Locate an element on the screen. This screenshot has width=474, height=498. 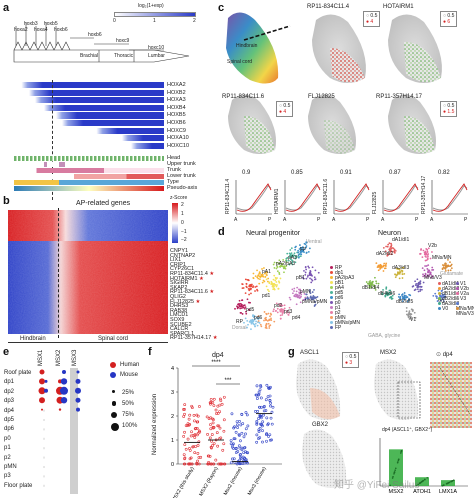
e-row-label: p0 is located at coordinates (7, 438).